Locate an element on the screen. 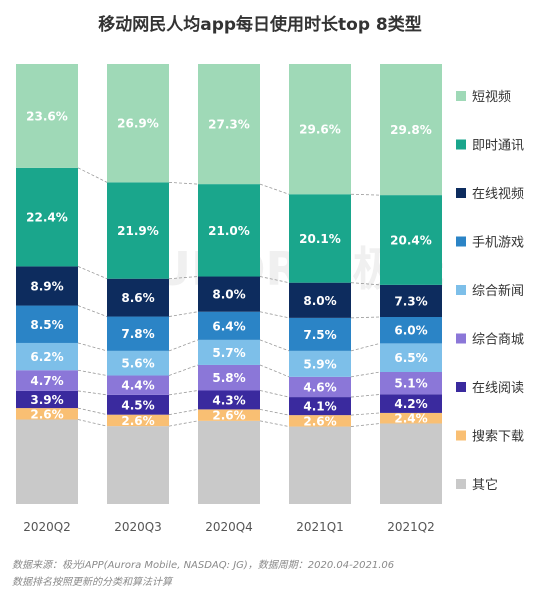 Image resolution: width=550 pixels, height=591 pixels. data-label: 20.4% is located at coordinates (411, 241).